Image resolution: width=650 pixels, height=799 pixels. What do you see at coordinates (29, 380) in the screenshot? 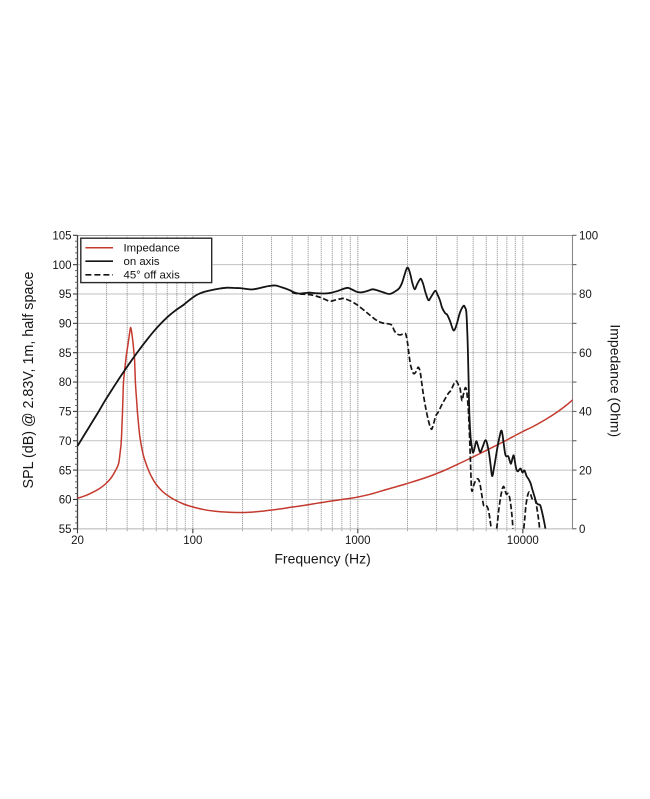
I see `svg-text:SPL (dB) @ 2.83V, 1m, half spa: SPL (dB) @ 2.83V, 1m, half space` at bounding box center [29, 380].